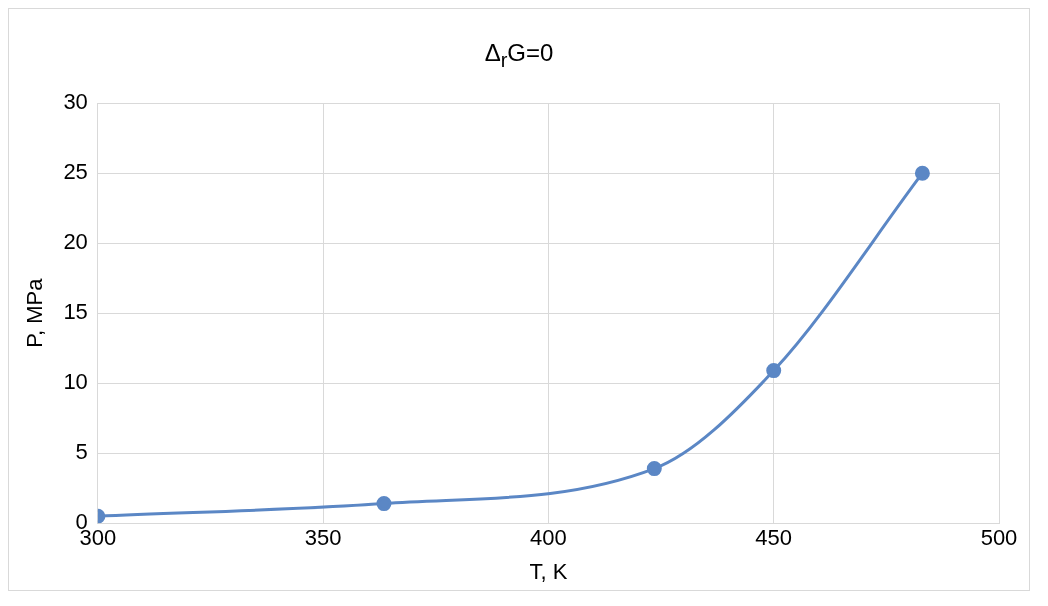  What do you see at coordinates (774, 538) in the screenshot?
I see `x-tick-label: 450` at bounding box center [774, 538].